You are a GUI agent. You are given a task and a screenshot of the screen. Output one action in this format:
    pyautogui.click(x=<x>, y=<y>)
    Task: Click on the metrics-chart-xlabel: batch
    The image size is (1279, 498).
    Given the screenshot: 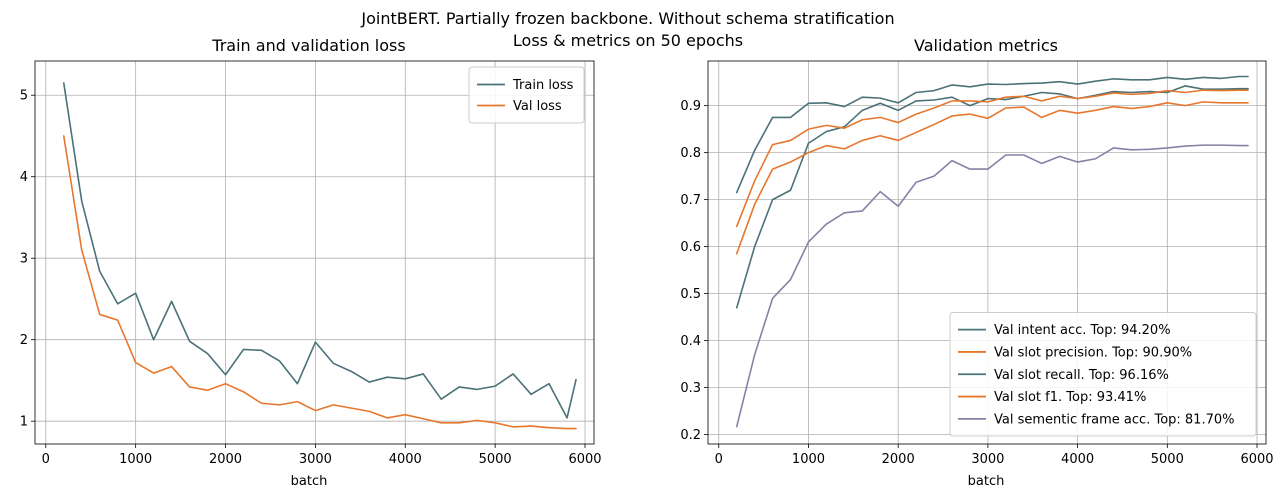 What is the action you would take?
    pyautogui.click(x=986, y=481)
    